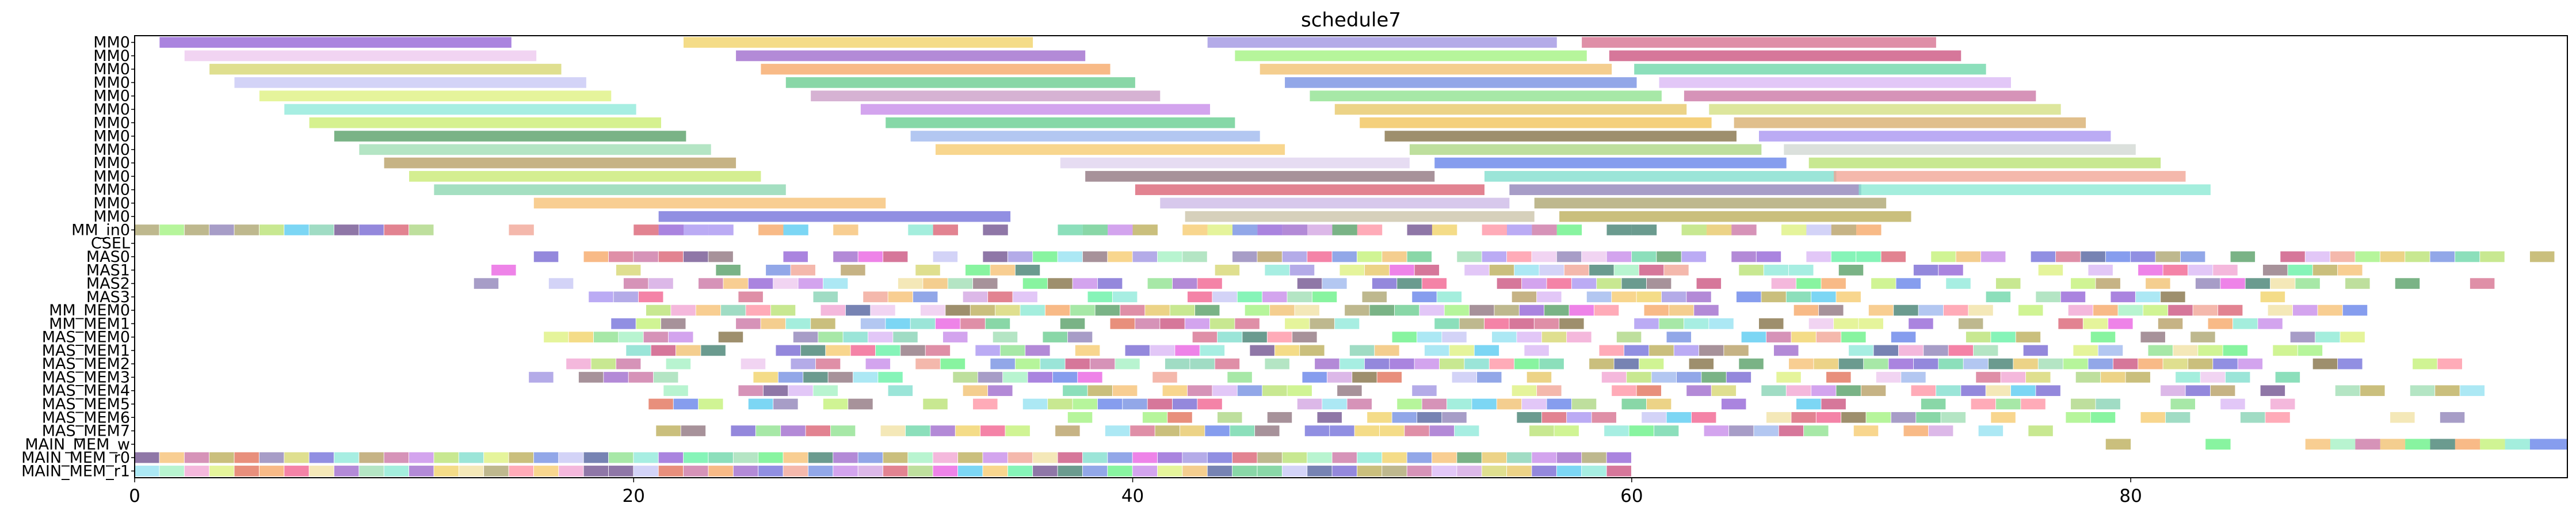 Image resolution: width=2576 pixels, height=518 pixels. I want to click on row-label: MAS3, so click(108, 297).